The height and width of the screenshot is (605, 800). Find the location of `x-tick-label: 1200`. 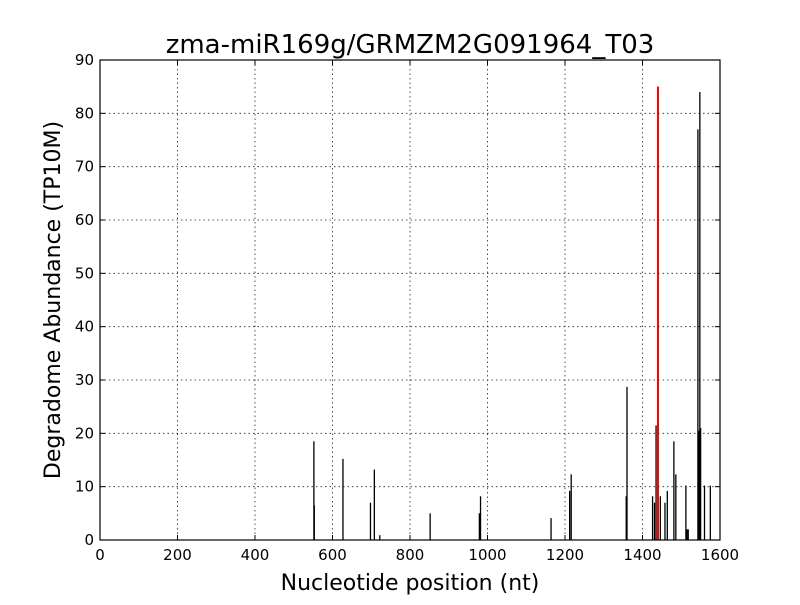

x-tick-label: 1200 is located at coordinates (565, 555).